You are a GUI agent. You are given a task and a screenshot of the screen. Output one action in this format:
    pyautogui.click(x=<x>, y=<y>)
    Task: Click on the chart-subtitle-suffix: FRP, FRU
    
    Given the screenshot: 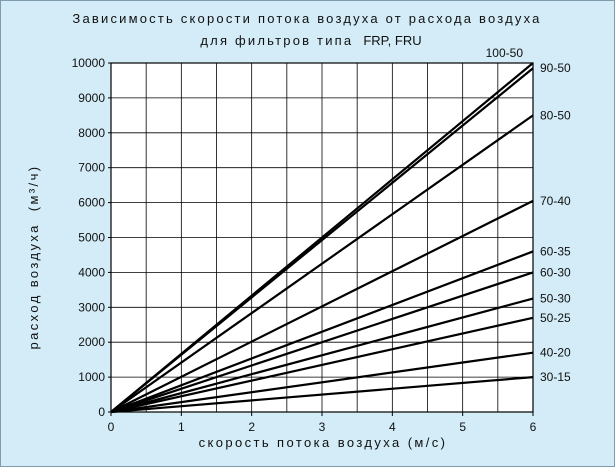 What is the action you would take?
    pyautogui.click(x=392, y=40)
    